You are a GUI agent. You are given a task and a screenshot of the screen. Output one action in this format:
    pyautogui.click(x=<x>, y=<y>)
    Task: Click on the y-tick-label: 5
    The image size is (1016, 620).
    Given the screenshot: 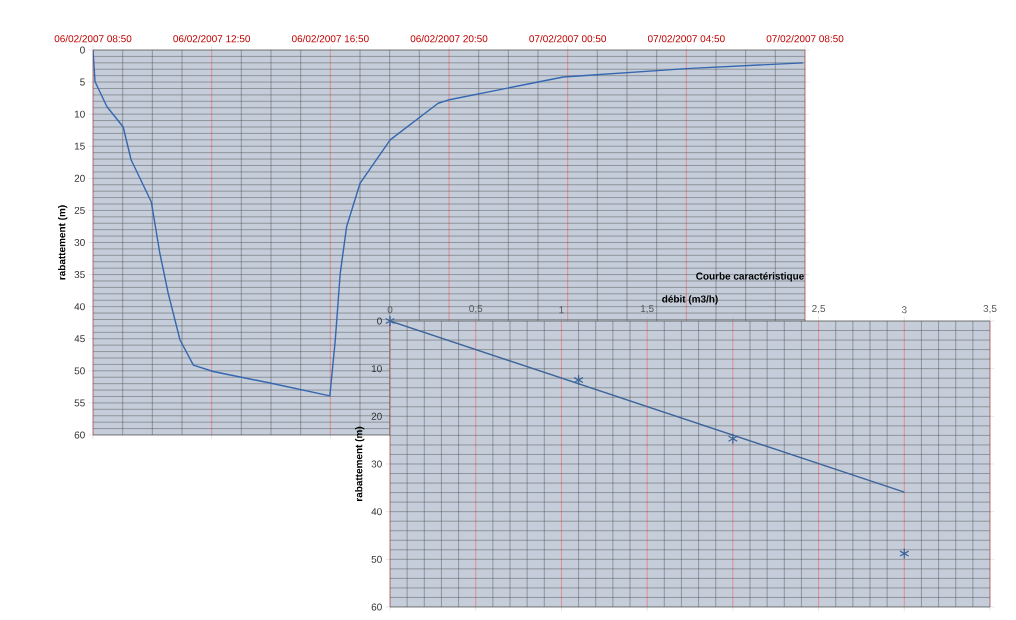 What is the action you would take?
    pyautogui.click(x=82, y=82)
    